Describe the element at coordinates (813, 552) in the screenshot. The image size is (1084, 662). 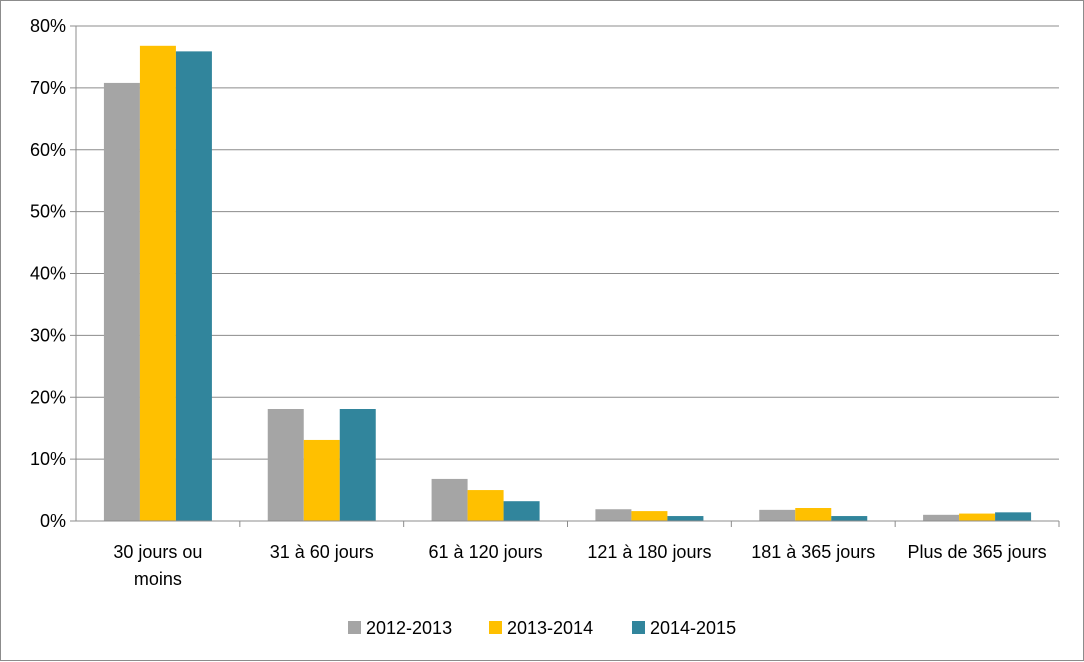
I see `x-tick-label: 181 à 365 jours` at that location.